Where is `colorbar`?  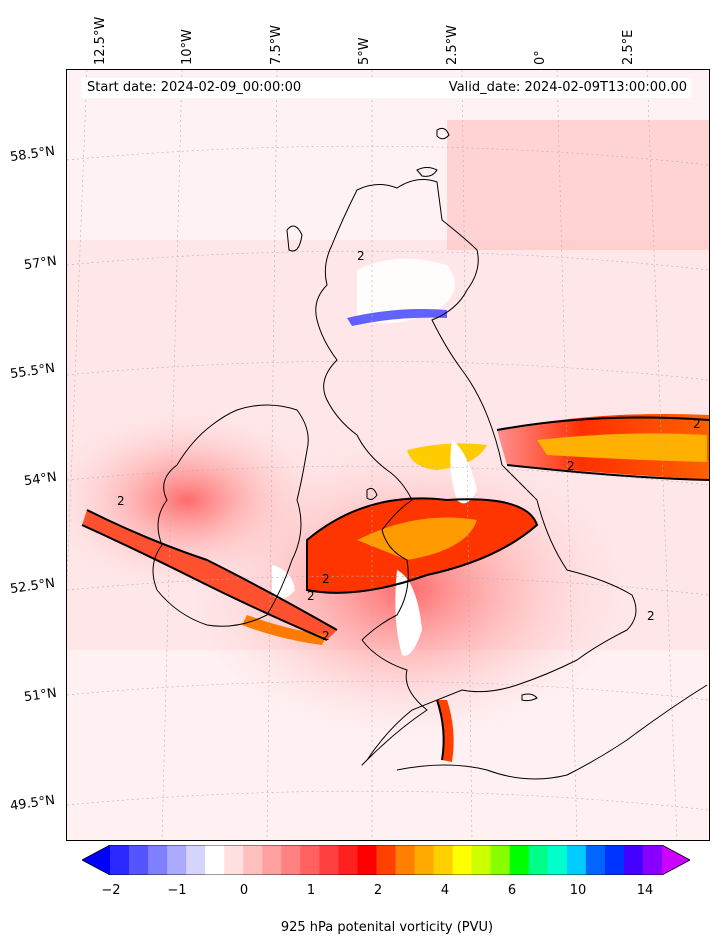
colorbar is located at coordinates (386, 860).